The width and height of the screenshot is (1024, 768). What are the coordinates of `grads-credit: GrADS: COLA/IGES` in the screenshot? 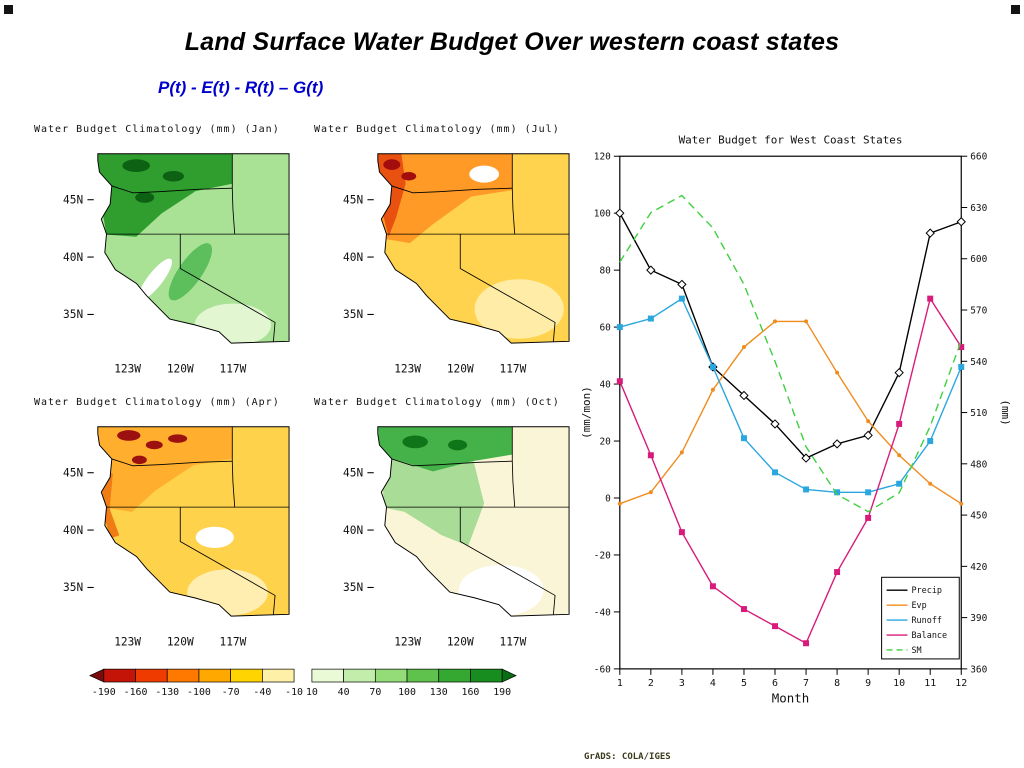 It's located at (627, 757).